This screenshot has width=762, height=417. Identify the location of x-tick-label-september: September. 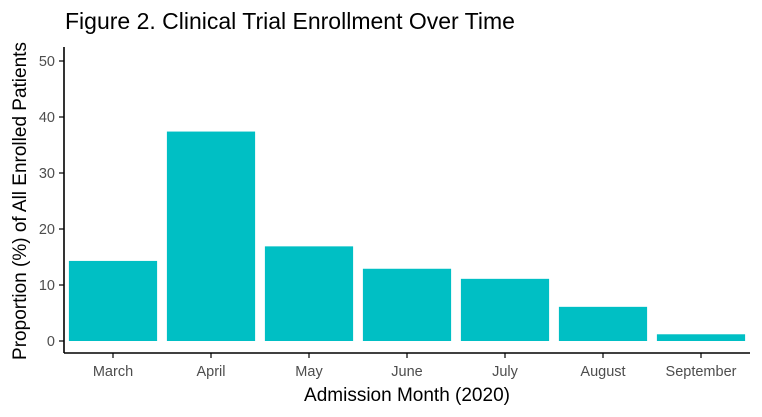
(701, 372).